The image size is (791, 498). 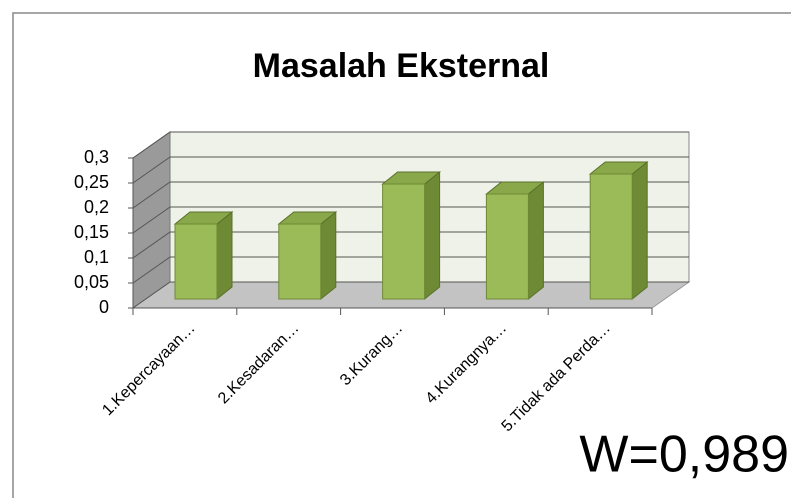 What do you see at coordinates (91, 282) in the screenshot?
I see `y-tick-label: 0,05` at bounding box center [91, 282].